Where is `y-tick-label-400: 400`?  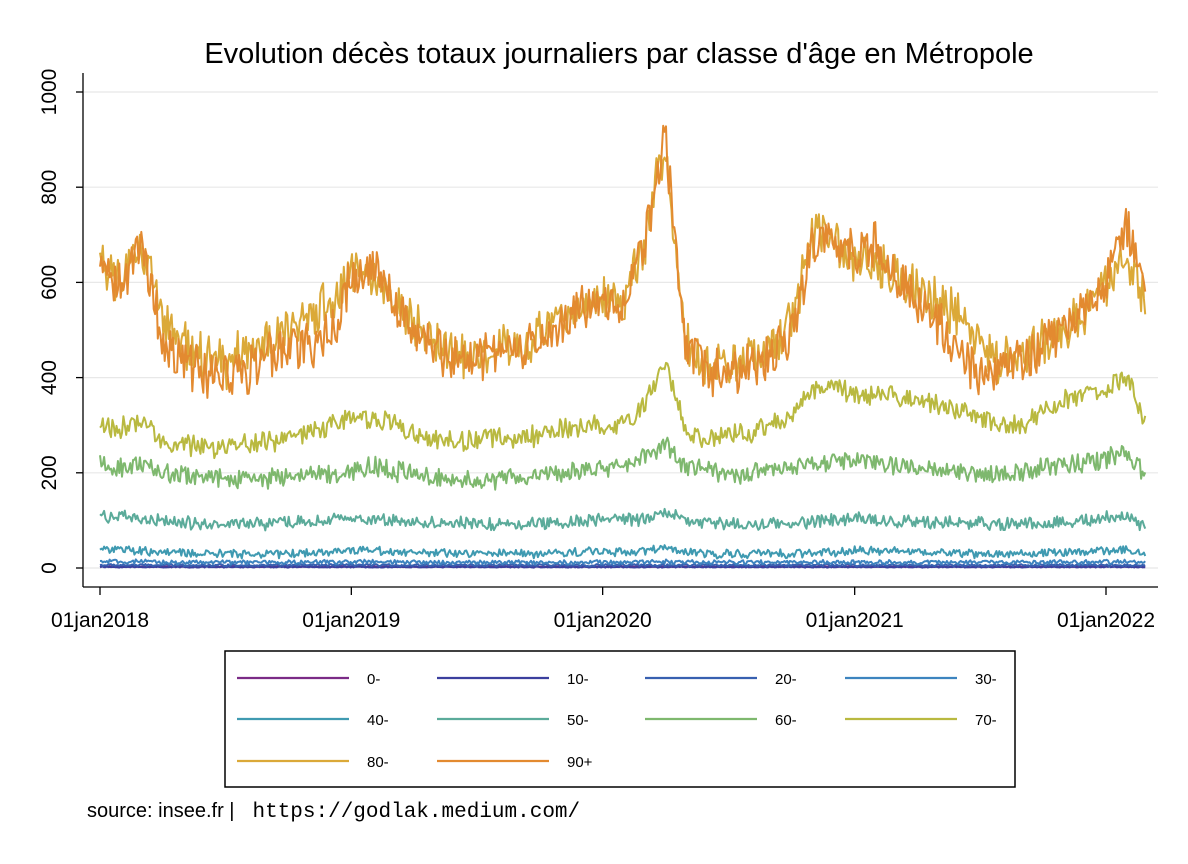 y-tick-label-400: 400 is located at coordinates (49, 377).